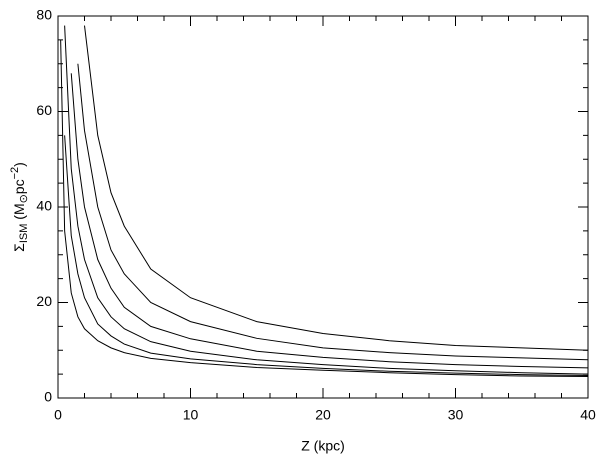 The height and width of the screenshot is (461, 600). I want to click on y-label-part: pc, so click(19, 186).